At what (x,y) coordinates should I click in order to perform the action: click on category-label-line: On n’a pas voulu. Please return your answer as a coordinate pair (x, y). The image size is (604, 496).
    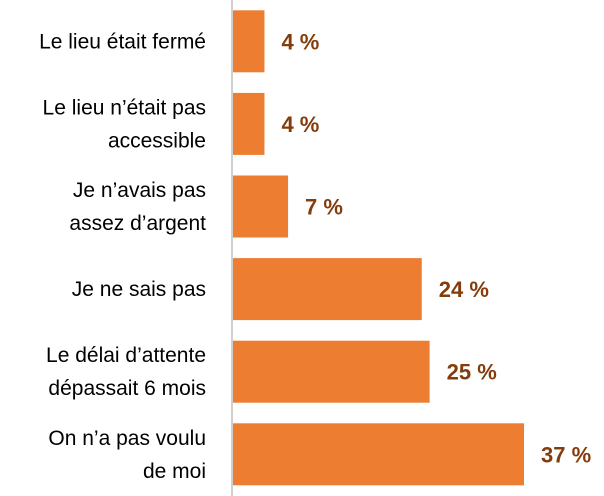
    Looking at the image, I should click on (127, 438).